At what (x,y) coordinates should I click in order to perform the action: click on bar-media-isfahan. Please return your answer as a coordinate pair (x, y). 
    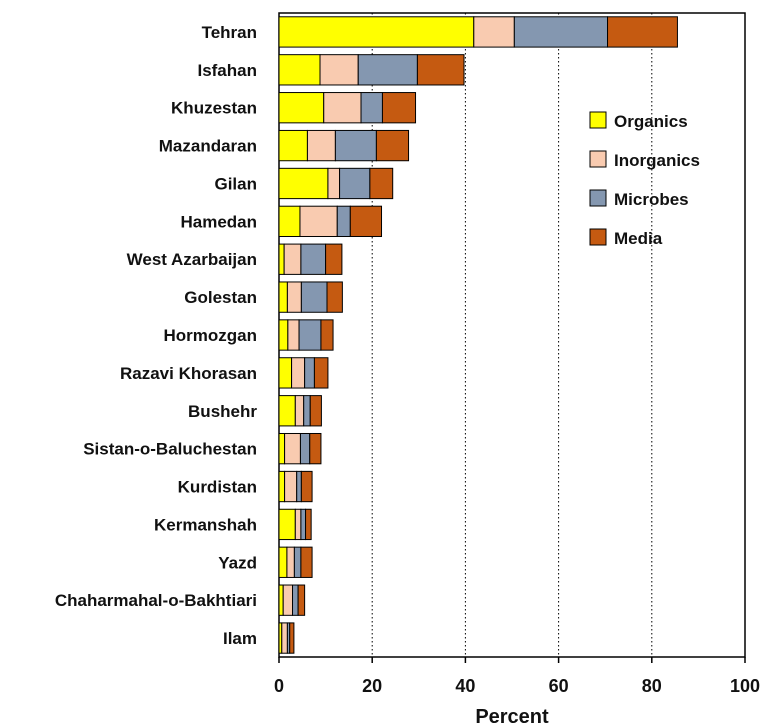
    Looking at the image, I should click on (440, 70).